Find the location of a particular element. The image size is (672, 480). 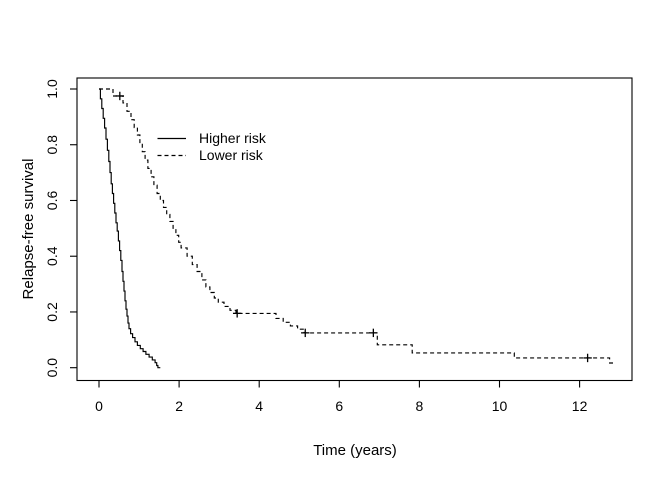

x-tick-label: 6 is located at coordinates (339, 406).